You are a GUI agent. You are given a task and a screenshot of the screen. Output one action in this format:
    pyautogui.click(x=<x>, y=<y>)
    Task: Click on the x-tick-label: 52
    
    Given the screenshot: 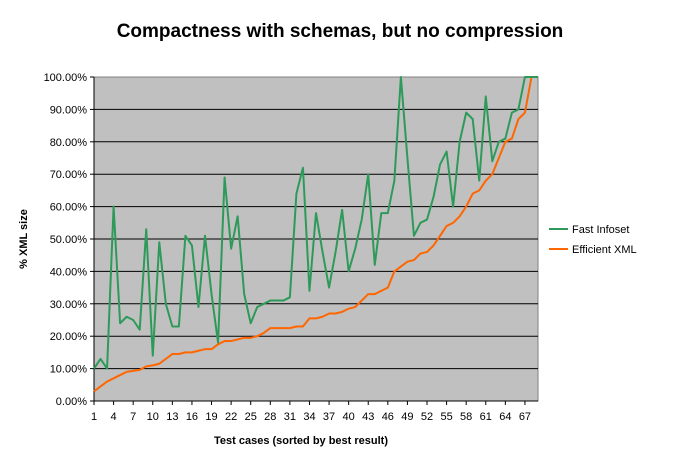 What is the action you would take?
    pyautogui.click(x=427, y=417)
    